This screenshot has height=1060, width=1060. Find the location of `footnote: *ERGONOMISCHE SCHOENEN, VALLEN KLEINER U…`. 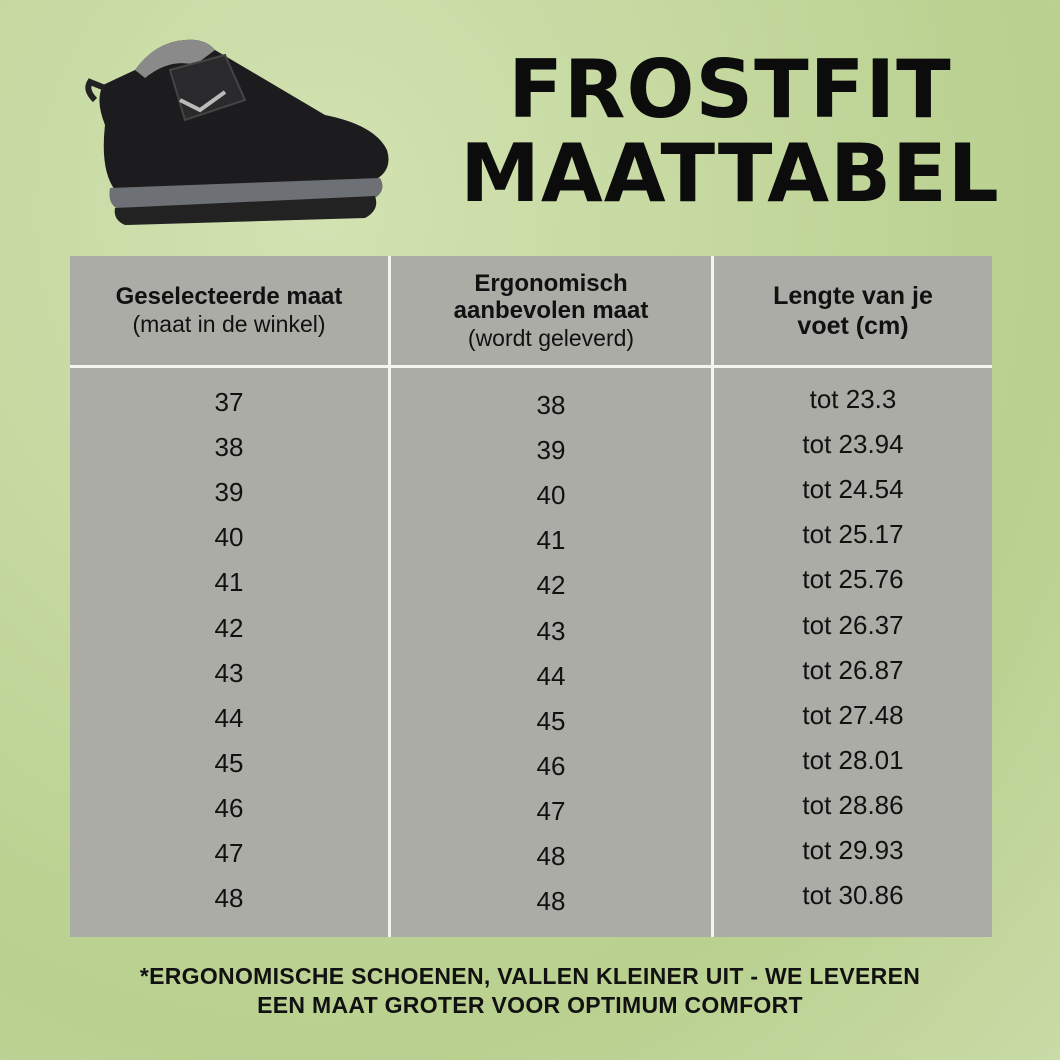

footnote: *ERGONOMISCHE SCHOENEN, VALLEN KLEINER U… is located at coordinates (530, 991).